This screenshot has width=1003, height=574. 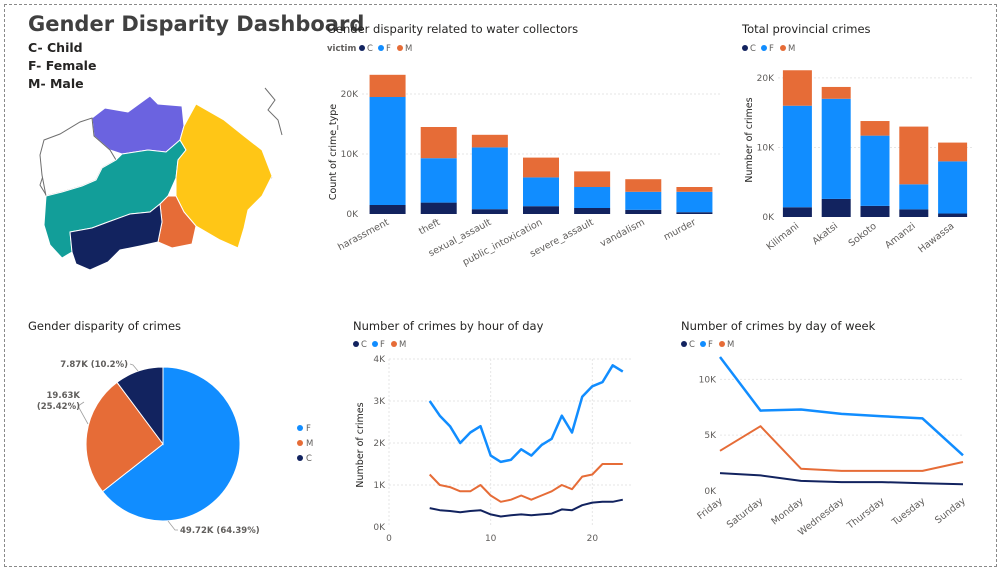 I want to click on prov-bar-amanzi-f, so click(x=914, y=197).